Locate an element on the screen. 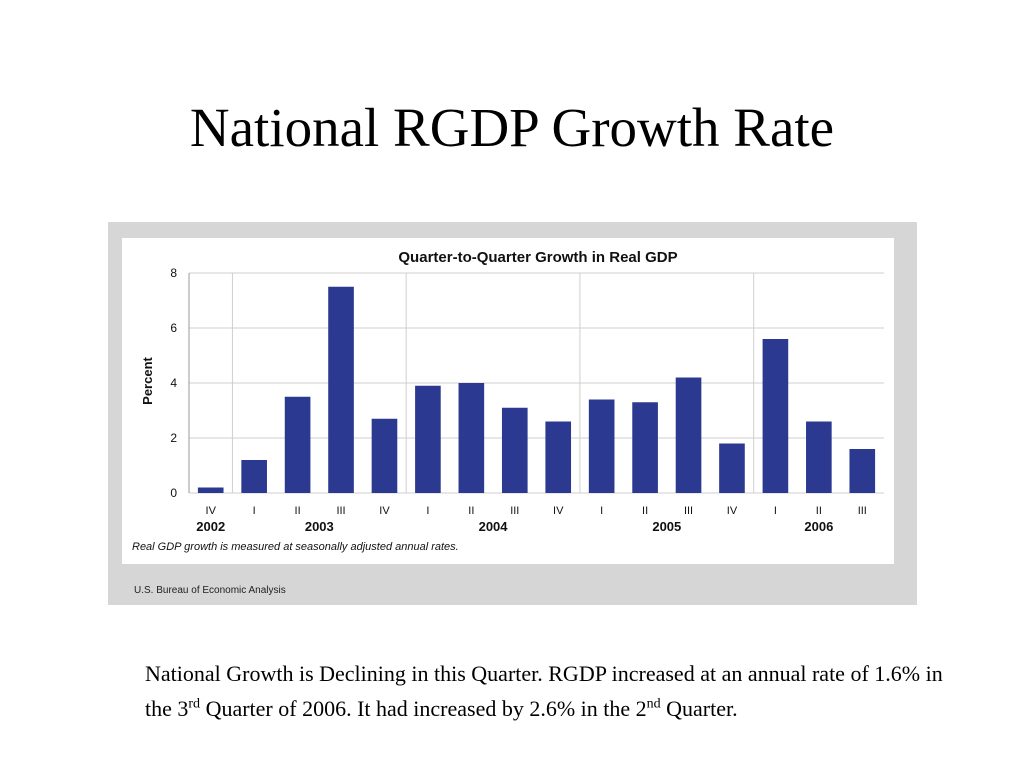 Image resolution: width=1024 pixels, height=768 pixels. source-label: U.S. Bureau of Economic Analysis is located at coordinates (210, 590).